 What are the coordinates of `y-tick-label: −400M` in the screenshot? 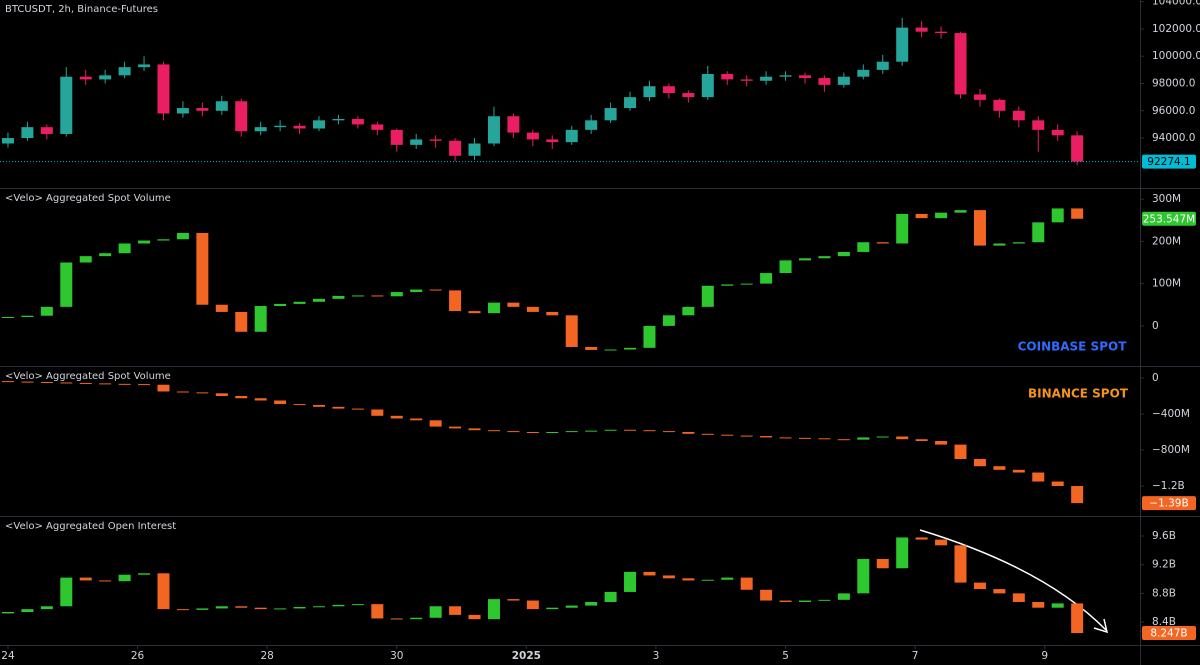 It's located at (1171, 414).